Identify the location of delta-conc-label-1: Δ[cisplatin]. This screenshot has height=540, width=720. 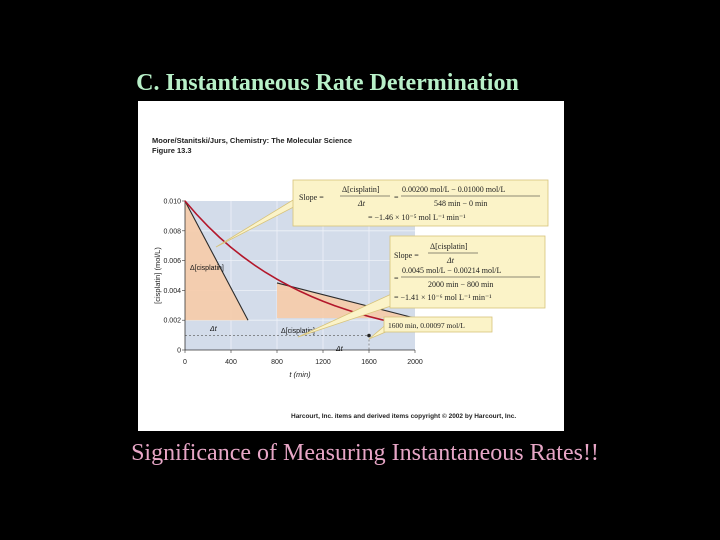
(207, 268).